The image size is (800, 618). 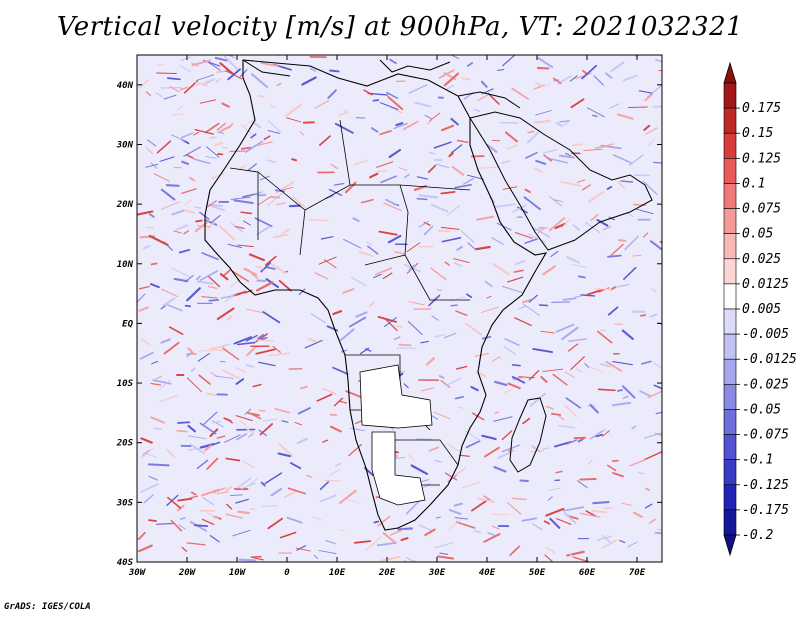 I want to click on lat-tick-label: 40S, so click(x=125, y=563).